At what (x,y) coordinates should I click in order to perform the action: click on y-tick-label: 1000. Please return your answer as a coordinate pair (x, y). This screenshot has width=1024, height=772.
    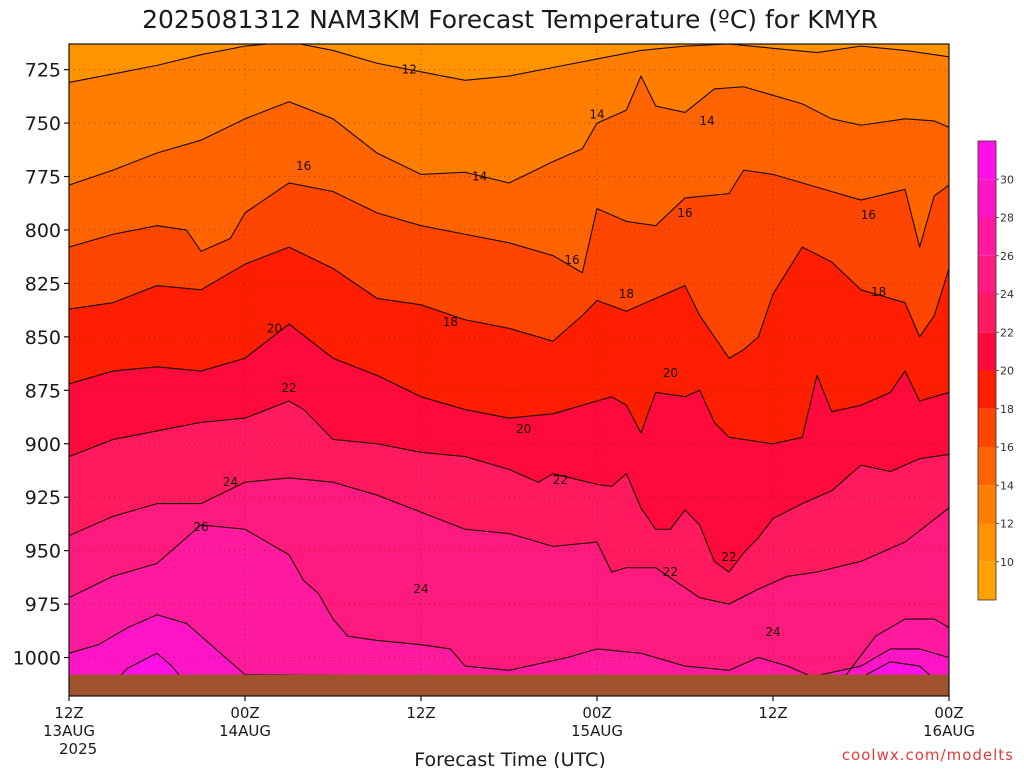
    Looking at the image, I should click on (37, 659).